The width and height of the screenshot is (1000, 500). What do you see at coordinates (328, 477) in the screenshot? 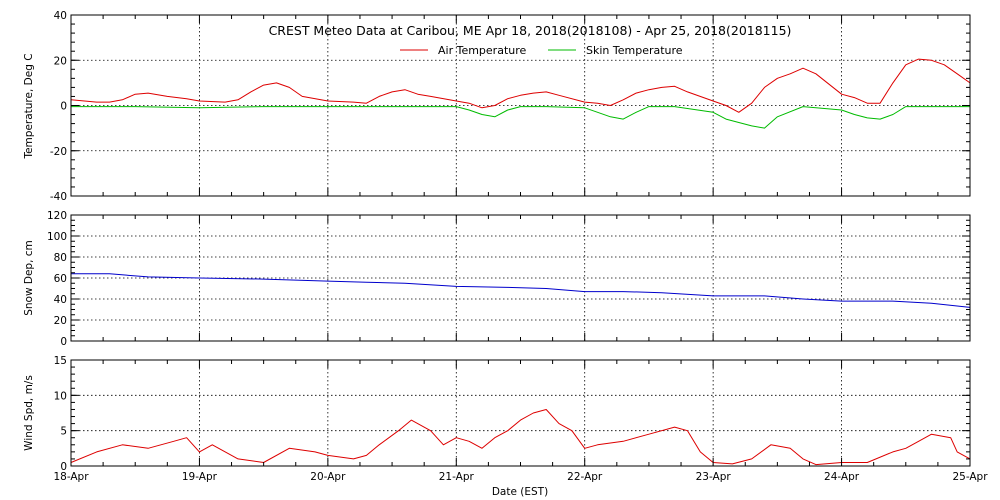
I see `x-tick-label: 20-Apr` at bounding box center [328, 477].